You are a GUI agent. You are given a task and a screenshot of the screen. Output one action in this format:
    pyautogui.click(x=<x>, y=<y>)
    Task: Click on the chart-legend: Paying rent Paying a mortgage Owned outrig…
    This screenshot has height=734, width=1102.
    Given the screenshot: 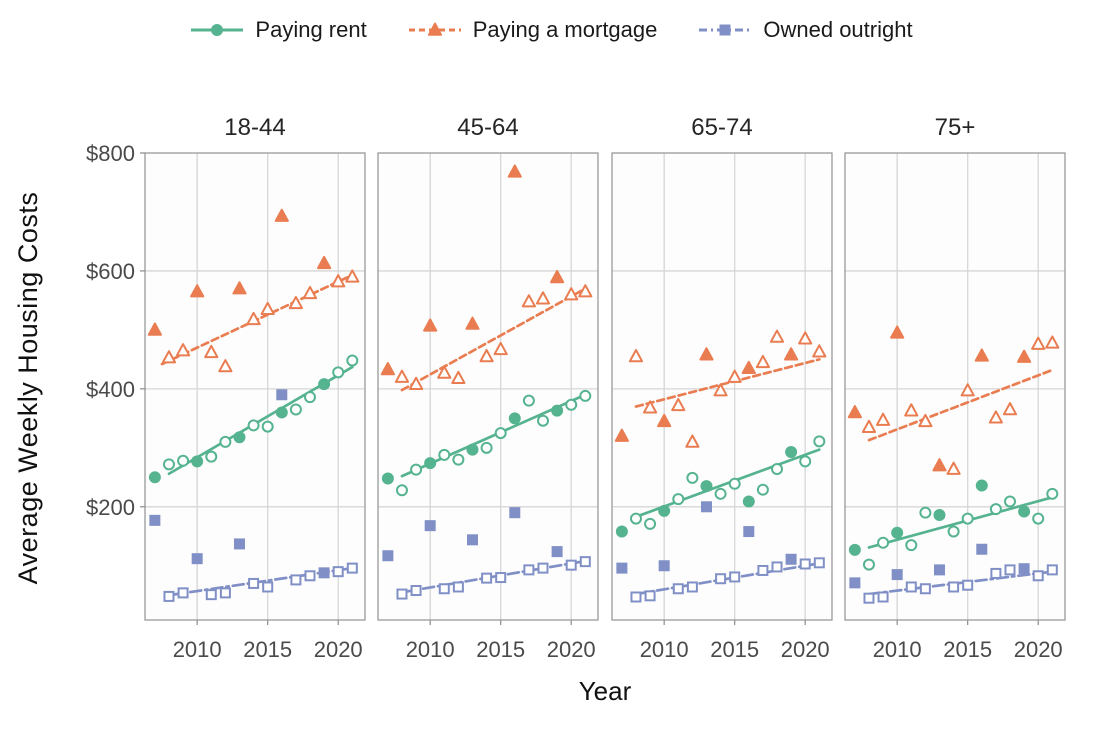 What is the action you would take?
    pyautogui.click(x=551, y=30)
    